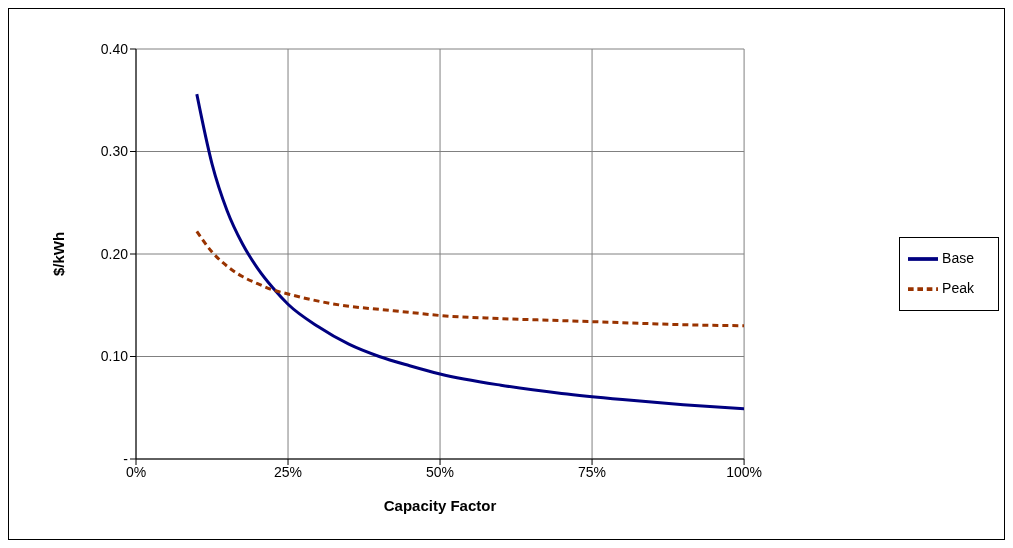 Image resolution: width=1013 pixels, height=548 pixels. I want to click on y-tick-label: 0.30, so click(114, 151).